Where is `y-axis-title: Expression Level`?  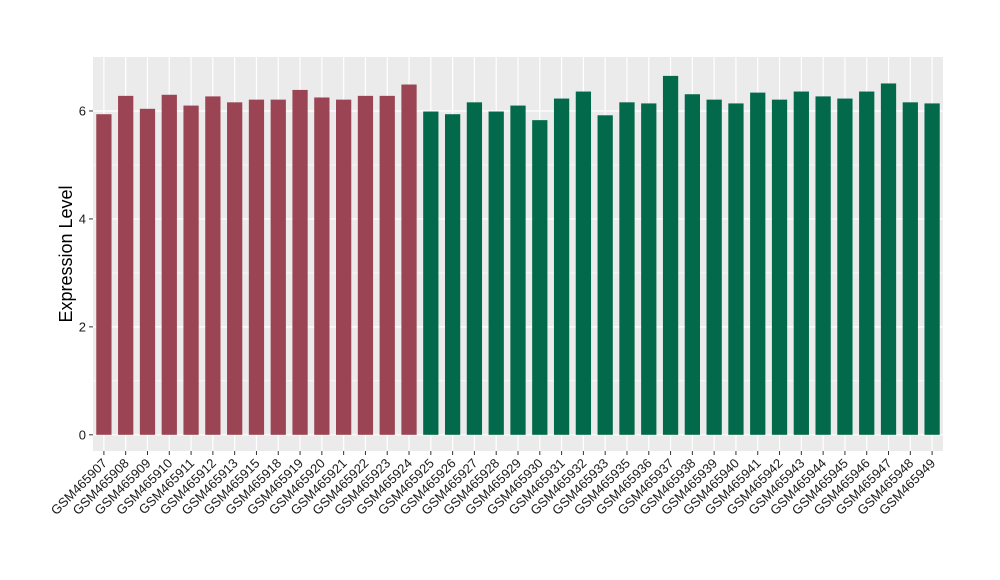
y-axis-title: Expression Level is located at coordinates (66, 253).